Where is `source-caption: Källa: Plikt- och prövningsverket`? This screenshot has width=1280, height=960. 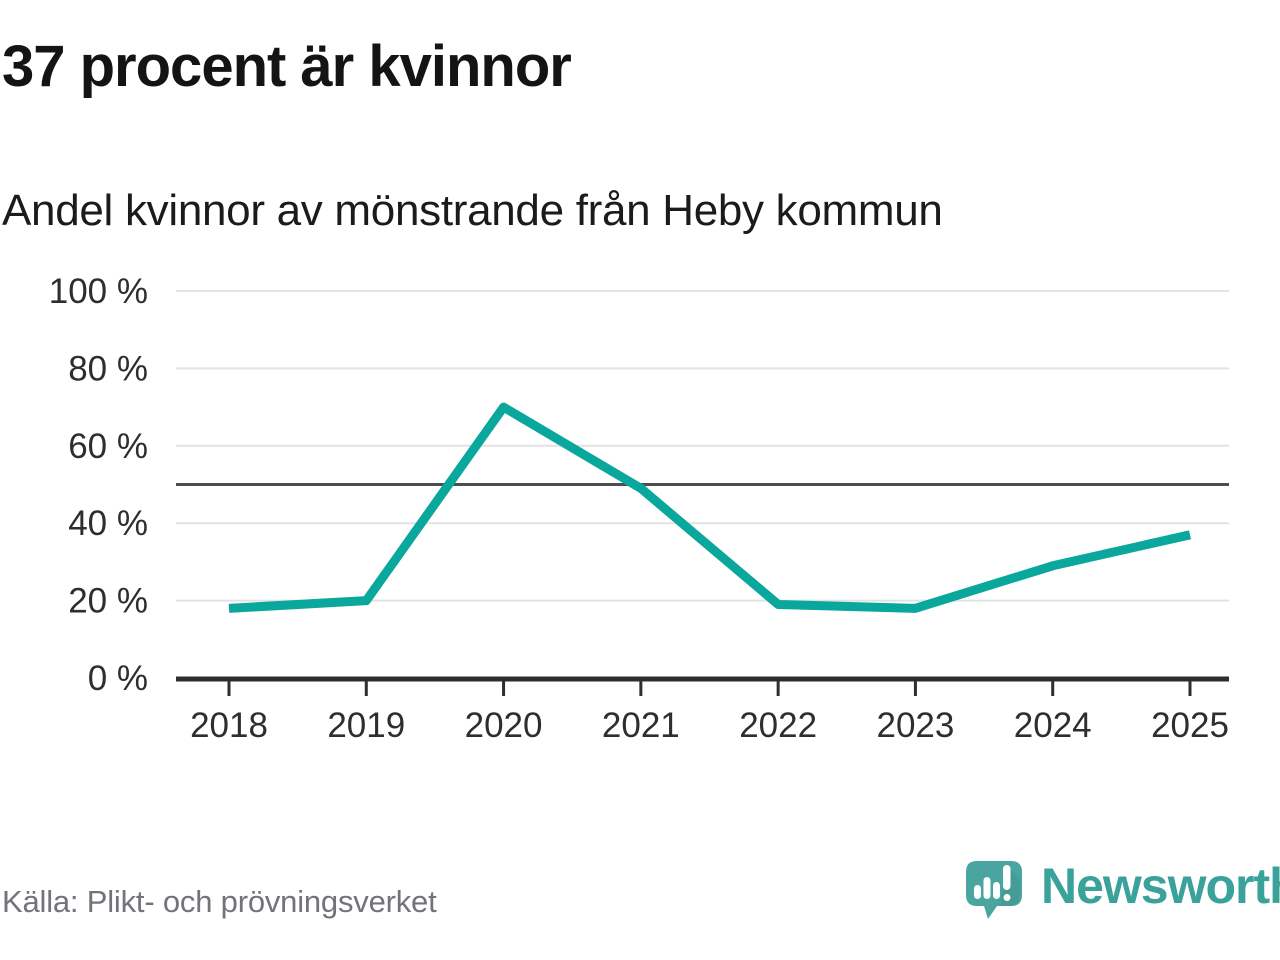
source-caption: Källa: Plikt- och prövningsverket is located at coordinates (219, 901).